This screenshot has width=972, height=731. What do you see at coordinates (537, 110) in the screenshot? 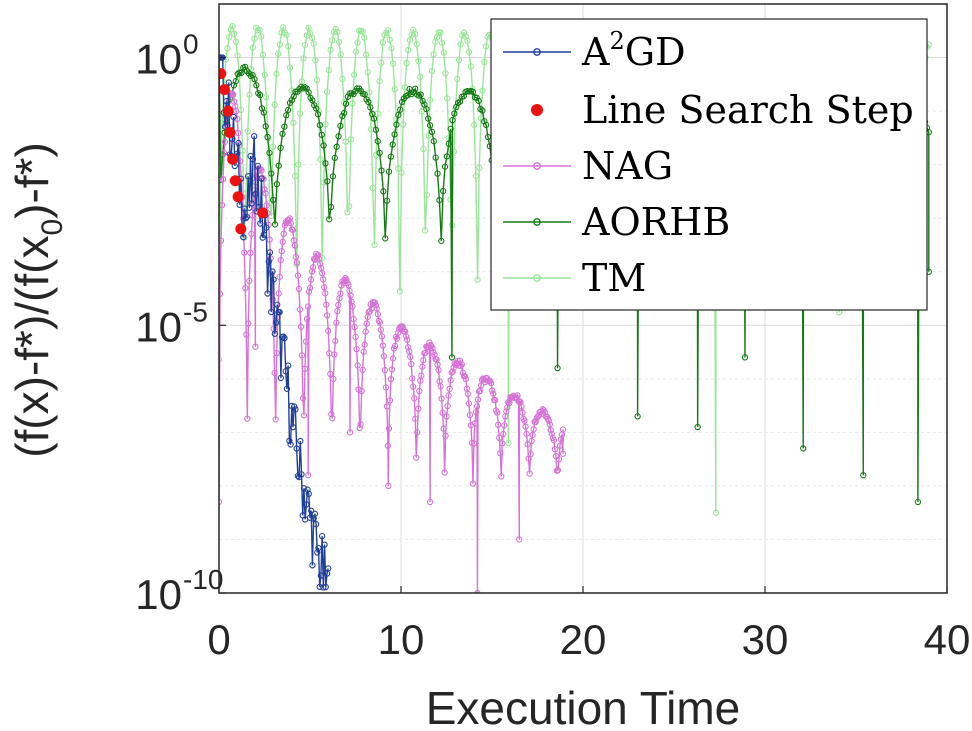
I see `legend-entry-1-swatch` at bounding box center [537, 110].